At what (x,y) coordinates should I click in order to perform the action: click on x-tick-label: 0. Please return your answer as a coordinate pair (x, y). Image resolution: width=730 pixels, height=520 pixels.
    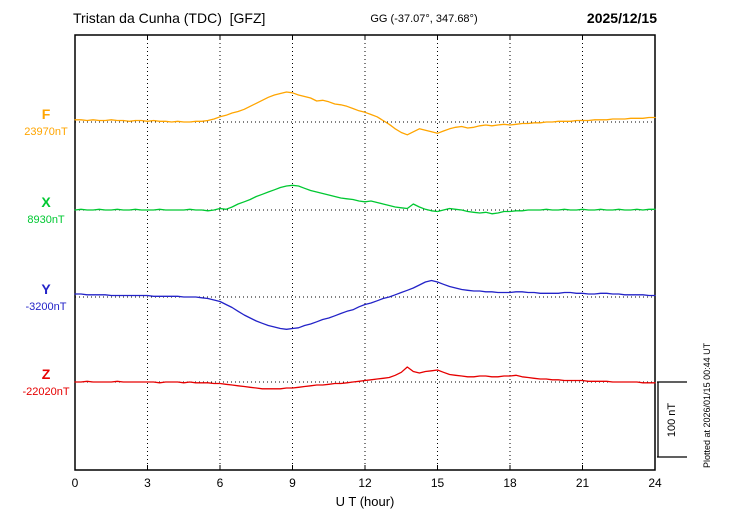
    Looking at the image, I should click on (75, 483).